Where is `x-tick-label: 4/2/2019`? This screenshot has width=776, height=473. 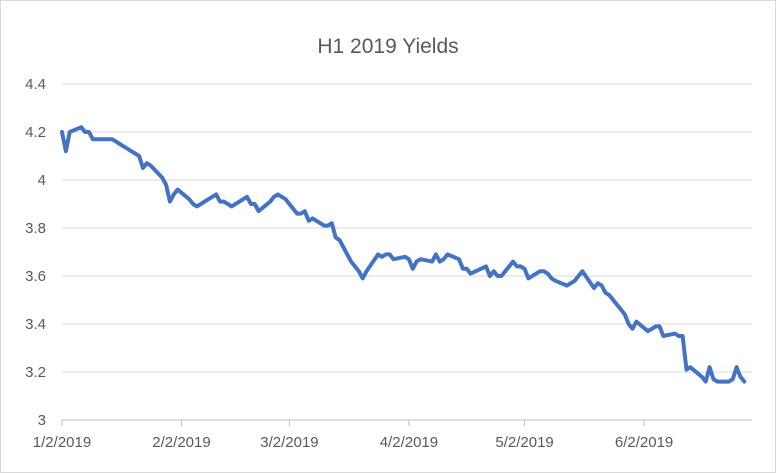 x-tick-label: 4/2/2019 is located at coordinates (409, 442).